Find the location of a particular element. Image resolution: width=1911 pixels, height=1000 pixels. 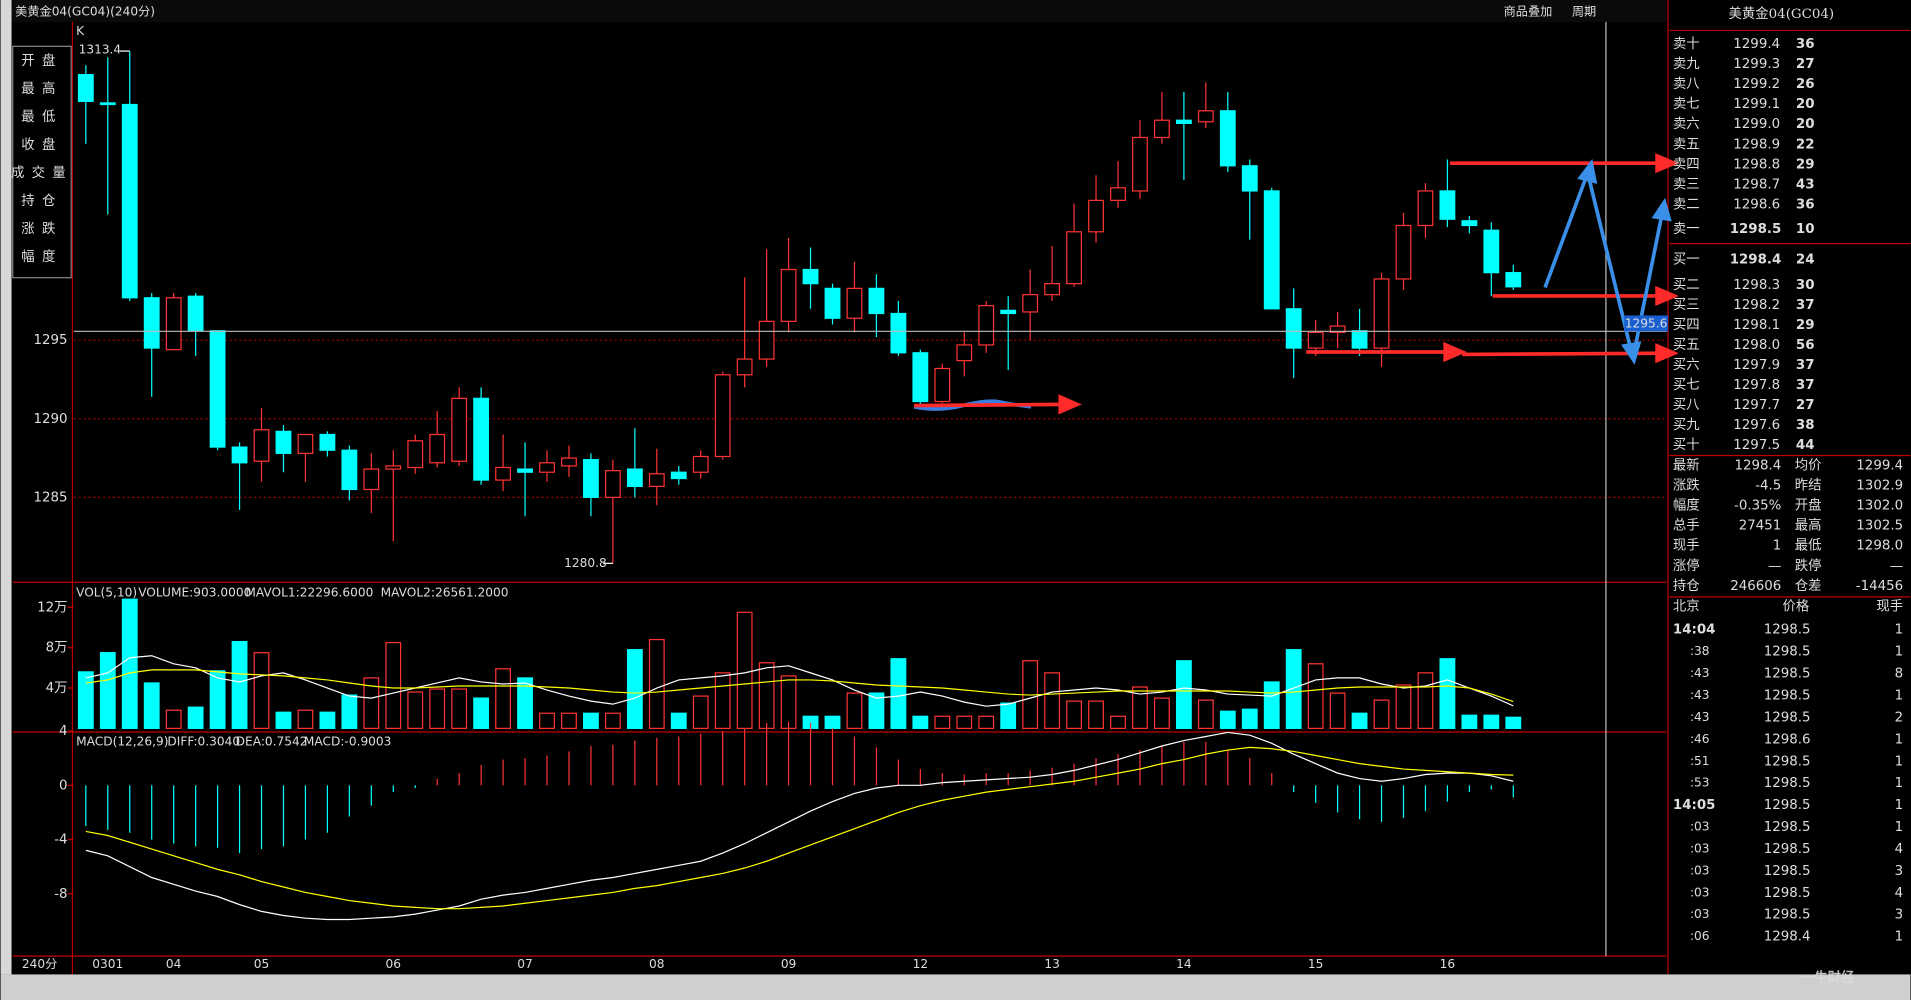

bid-price: 1298.1 is located at coordinates (1756, 325).